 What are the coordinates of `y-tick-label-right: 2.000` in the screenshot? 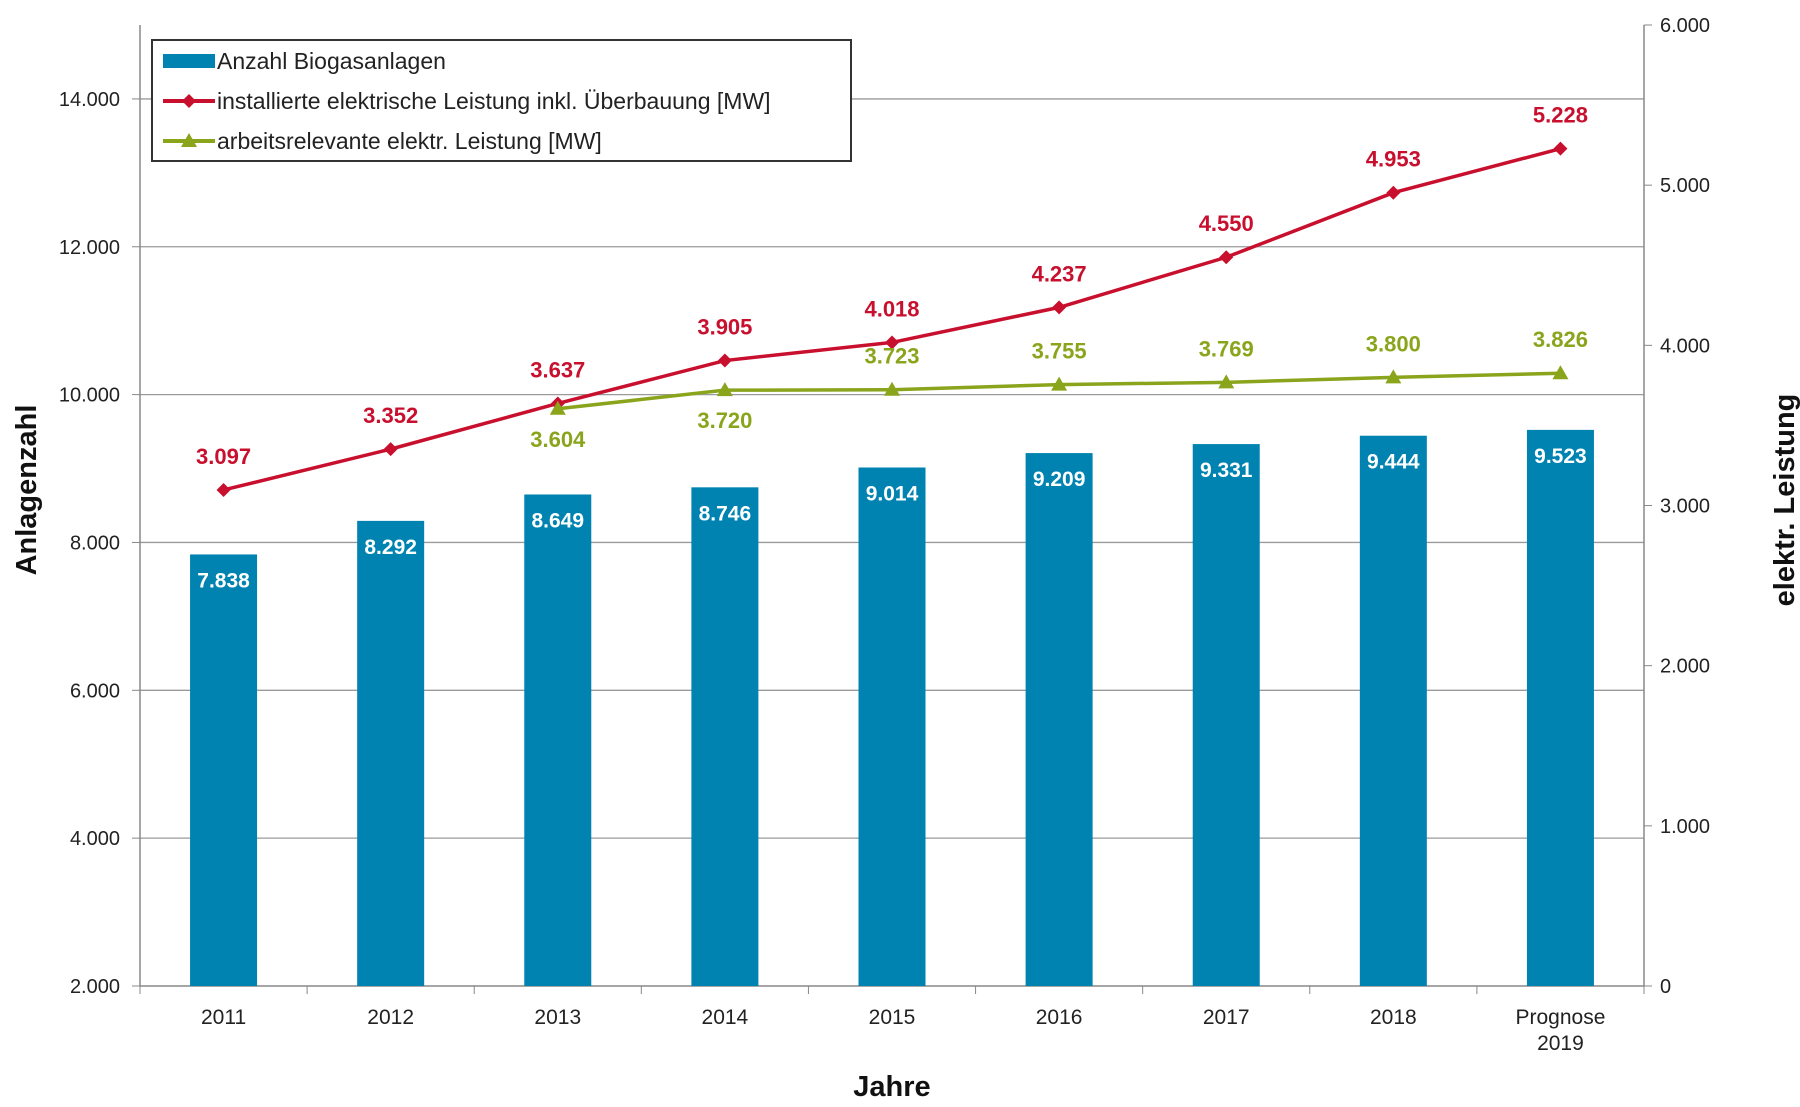 It's located at (1685, 667).